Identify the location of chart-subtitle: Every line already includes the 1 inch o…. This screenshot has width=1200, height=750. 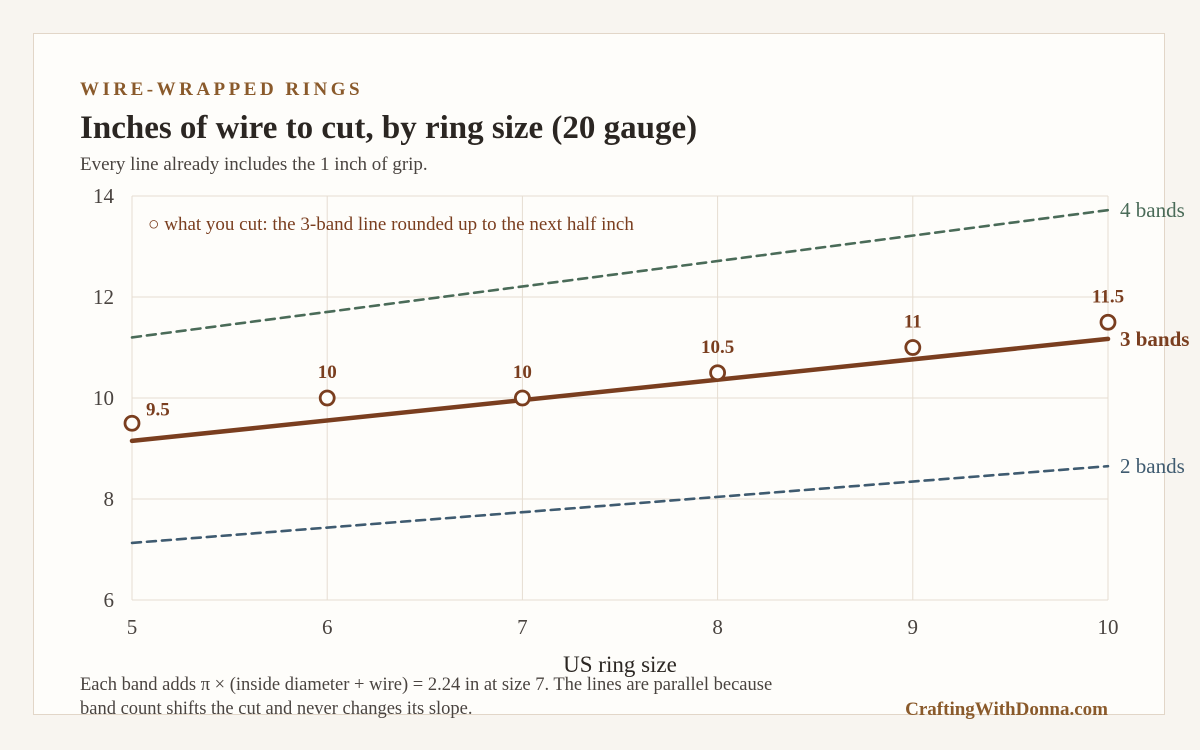
(254, 164).